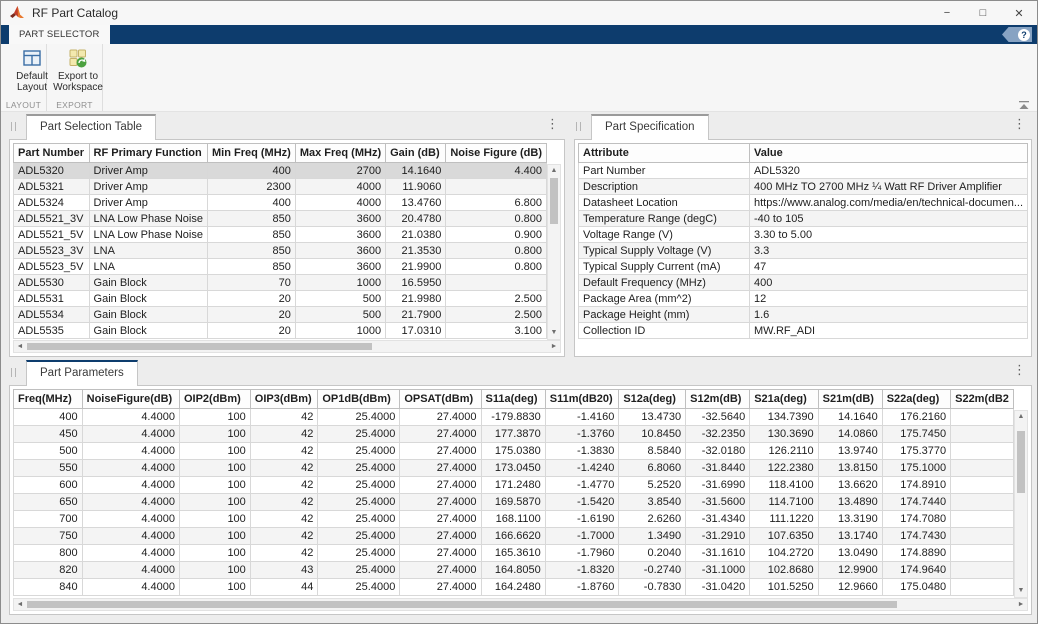 This screenshot has width=1038, height=624. Describe the element at coordinates (850, 485) in the screenshot. I see `table-cell: 13.6620` at that location.